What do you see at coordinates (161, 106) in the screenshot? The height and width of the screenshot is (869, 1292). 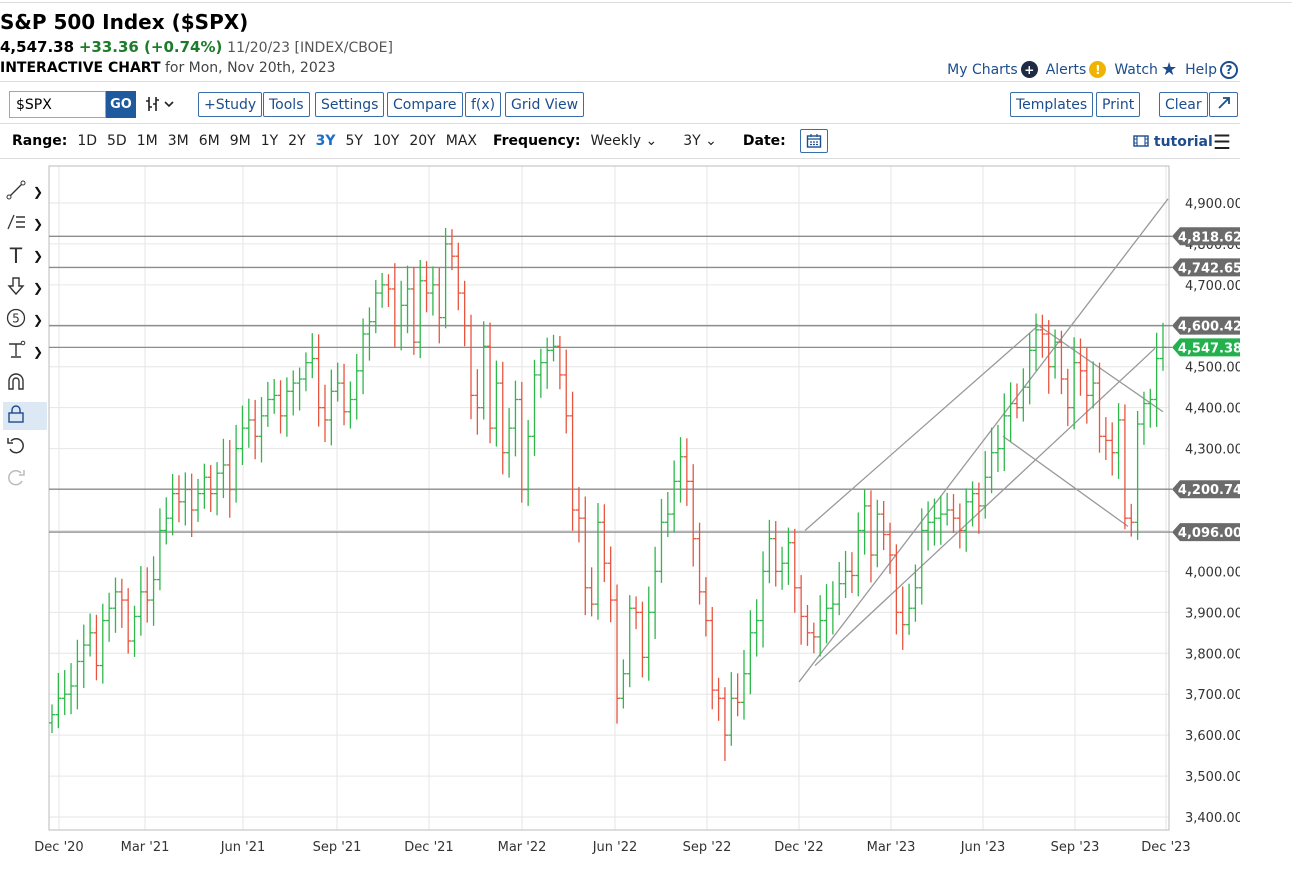 I see `bar-type-dropdown` at bounding box center [161, 106].